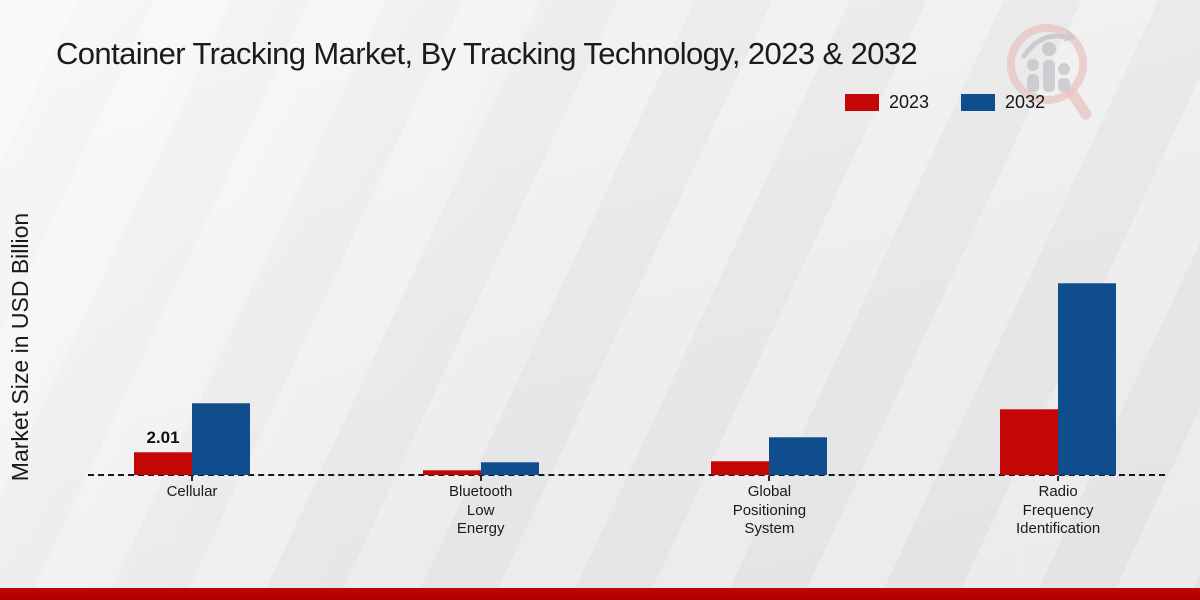 The height and width of the screenshot is (600, 1200). I want to click on x-axis-tick-radio, so click(1058, 478).